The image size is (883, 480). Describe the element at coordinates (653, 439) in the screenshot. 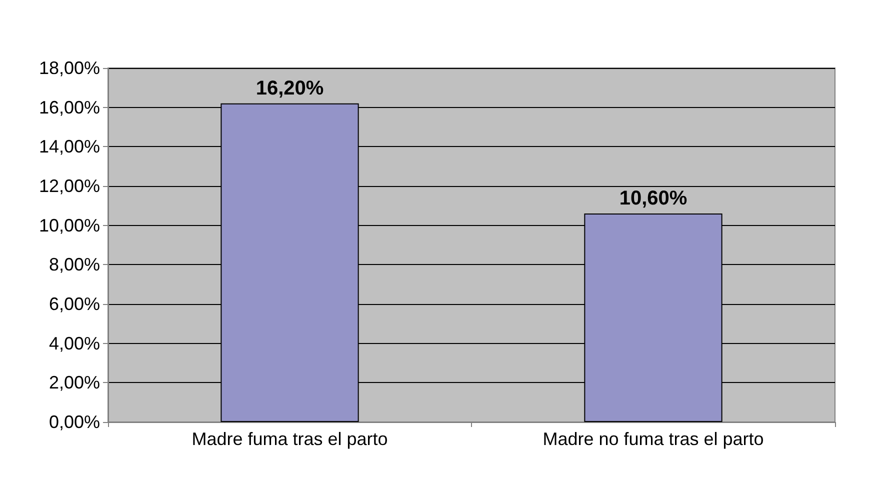

I see `x-tick-label: Madre no fuma tras el parto` at that location.